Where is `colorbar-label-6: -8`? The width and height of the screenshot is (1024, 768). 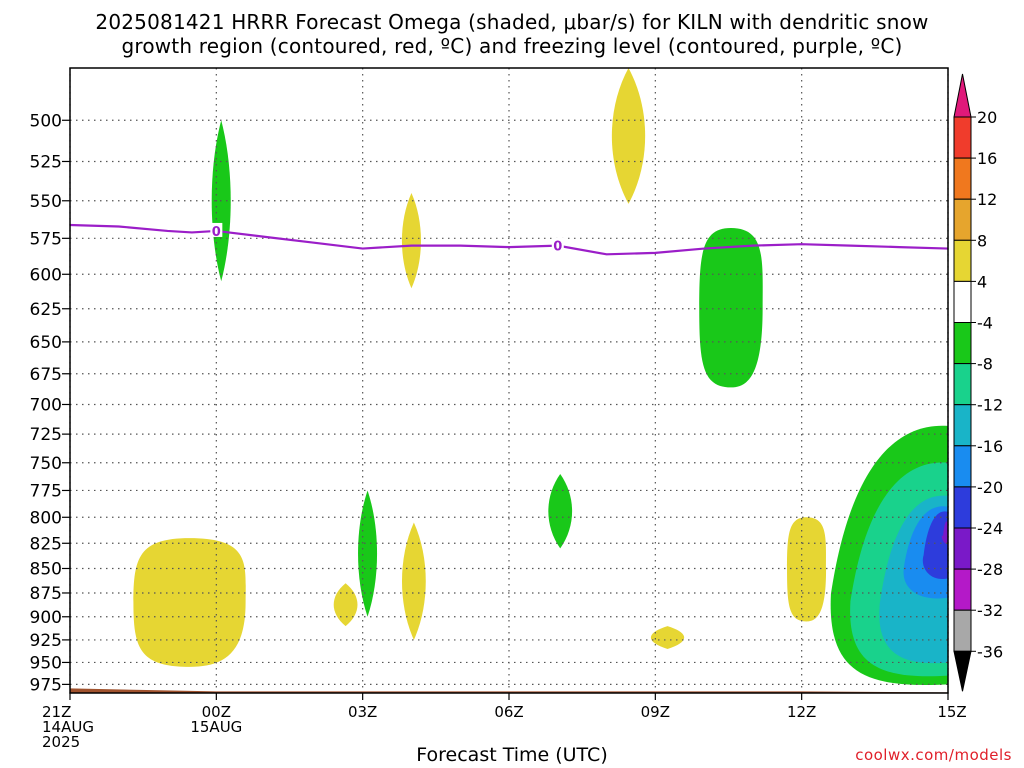
colorbar-label-6: -8 is located at coordinates (985, 364).